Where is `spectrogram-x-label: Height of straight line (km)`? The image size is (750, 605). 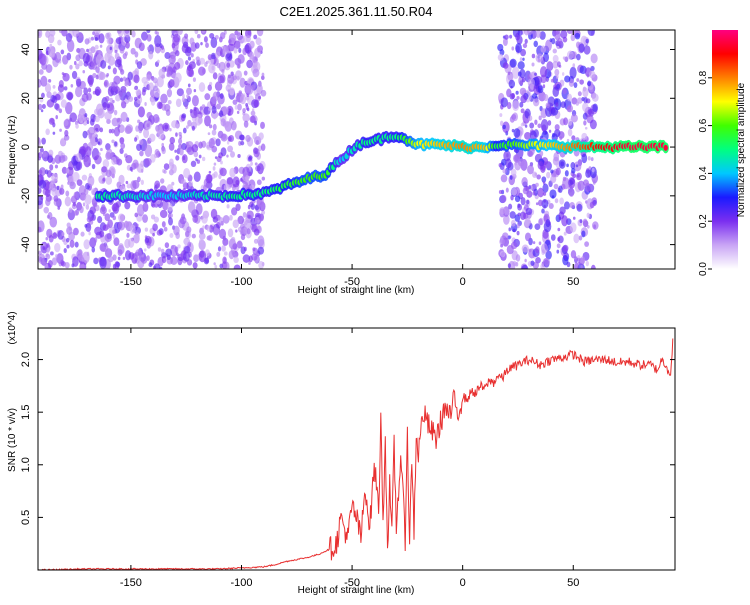 spectrogram-x-label: Height of straight line (km) is located at coordinates (356, 290).